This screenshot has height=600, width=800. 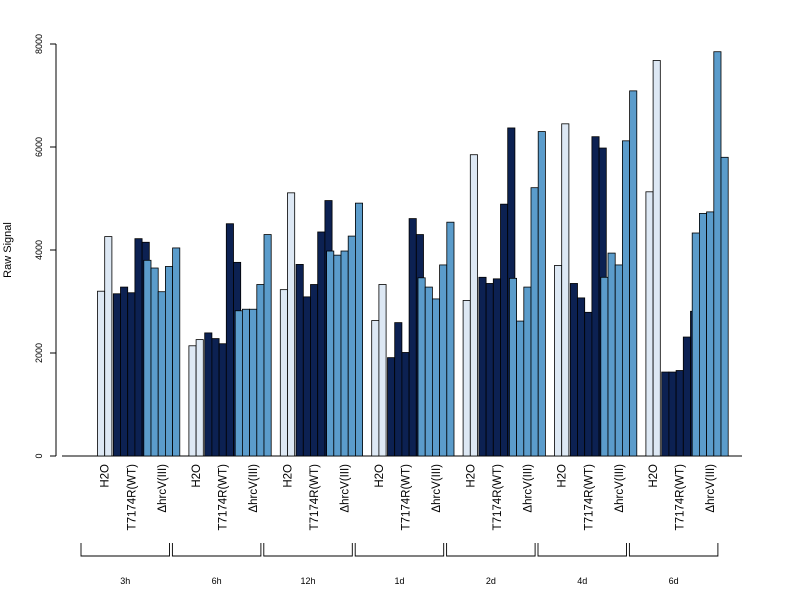 What do you see at coordinates (674, 581) in the screenshot?
I see `timepoint-label: 6d` at bounding box center [674, 581].